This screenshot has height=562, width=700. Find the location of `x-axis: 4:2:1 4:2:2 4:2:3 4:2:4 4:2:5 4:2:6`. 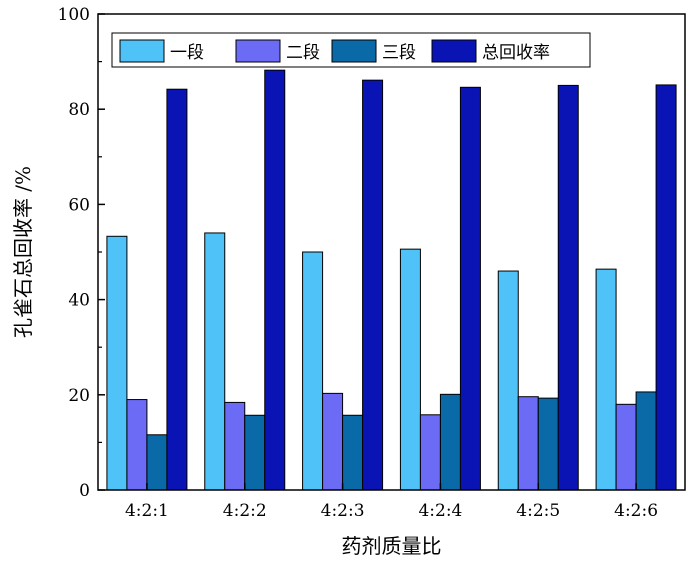

x-axis: 4:2:1 4:2:2 4:2:3 4:2:4 4:2:5 4:2:6 is located at coordinates (391, 502).